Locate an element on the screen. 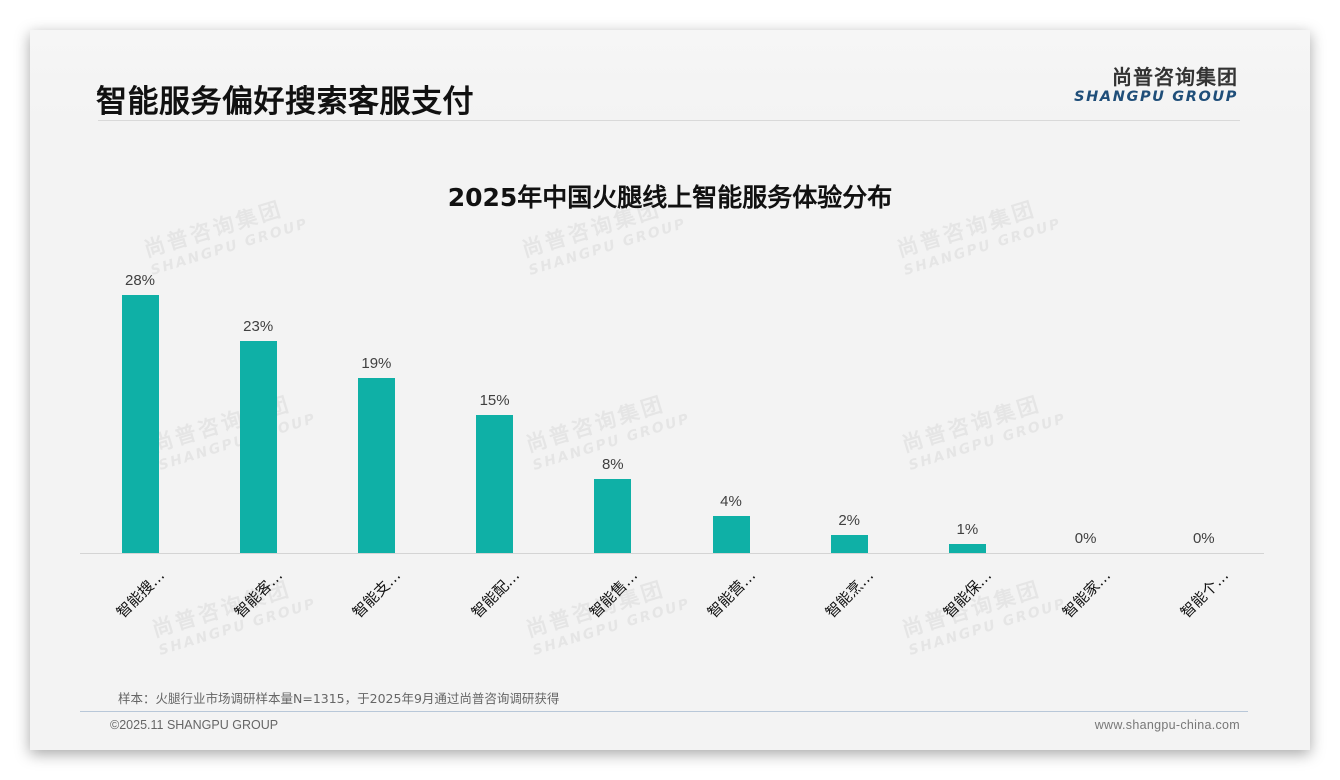  bar-value-label: 4% is located at coordinates (731, 501).